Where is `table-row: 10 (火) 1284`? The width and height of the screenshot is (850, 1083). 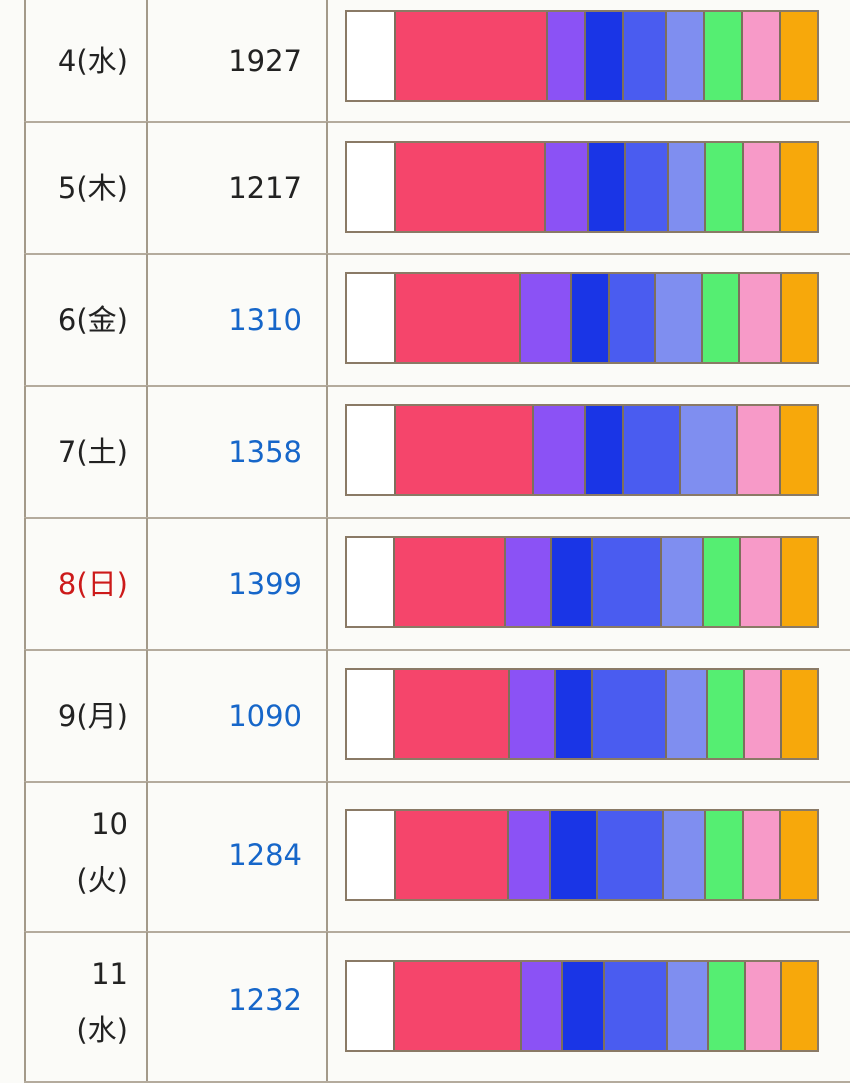 table-row: 10 (火) 1284 is located at coordinates (425, 857).